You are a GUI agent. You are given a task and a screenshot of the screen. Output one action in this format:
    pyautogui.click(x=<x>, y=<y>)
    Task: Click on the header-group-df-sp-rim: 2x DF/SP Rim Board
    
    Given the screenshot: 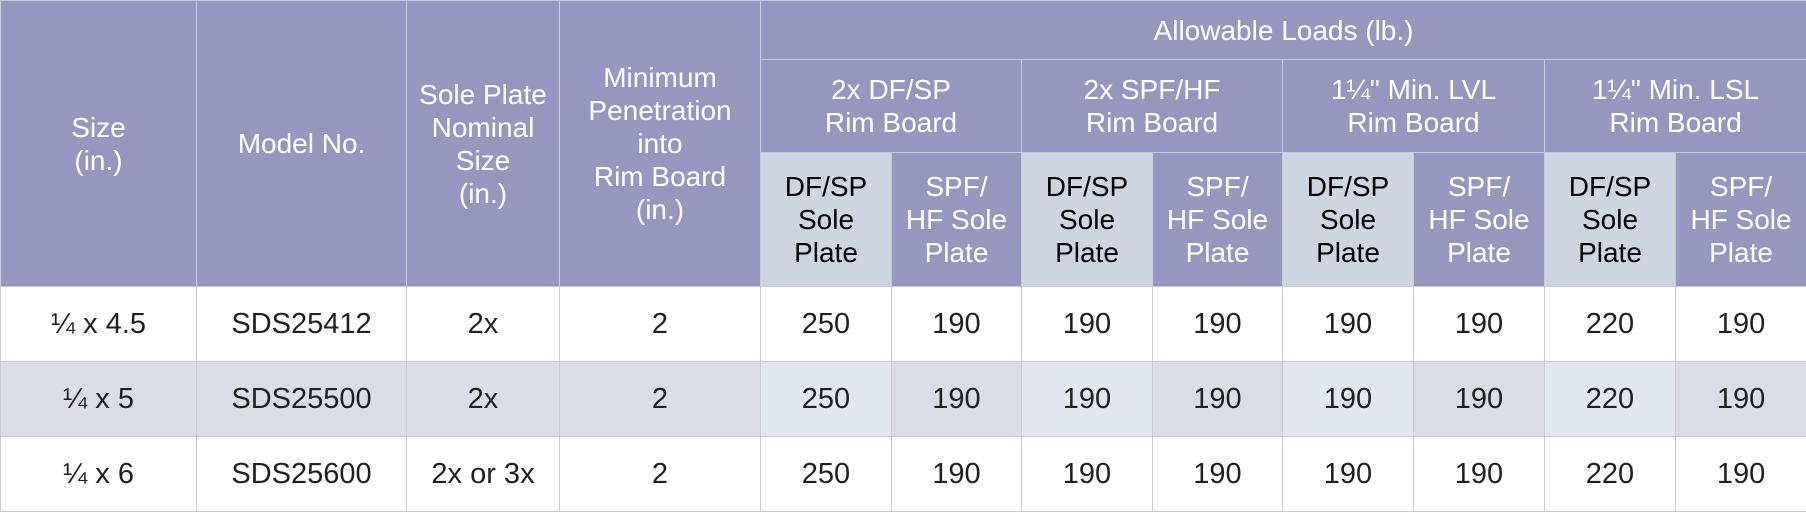 What is the action you would take?
    pyautogui.click(x=891, y=106)
    